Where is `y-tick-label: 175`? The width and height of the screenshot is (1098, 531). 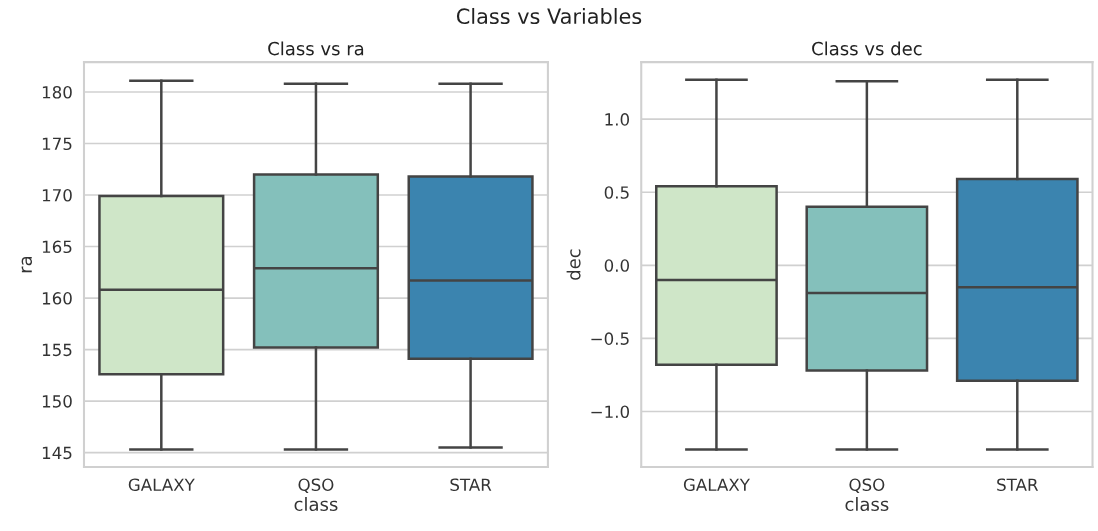 y-tick-label: 175 is located at coordinates (57, 144).